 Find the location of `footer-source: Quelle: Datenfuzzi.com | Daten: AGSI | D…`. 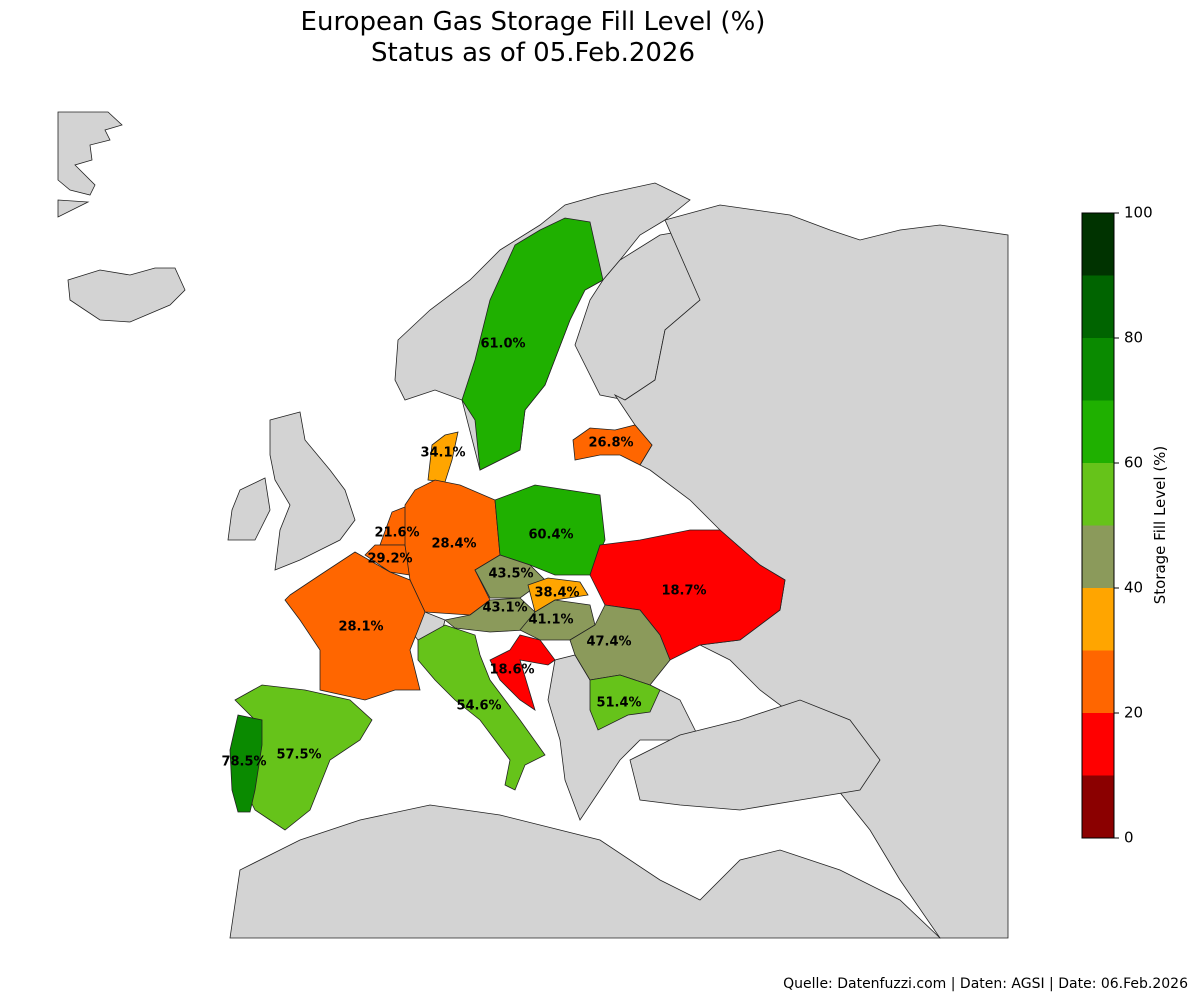

footer-source: Quelle: Datenfuzzi.com | Daten: AGSI | D… is located at coordinates (985, 984).